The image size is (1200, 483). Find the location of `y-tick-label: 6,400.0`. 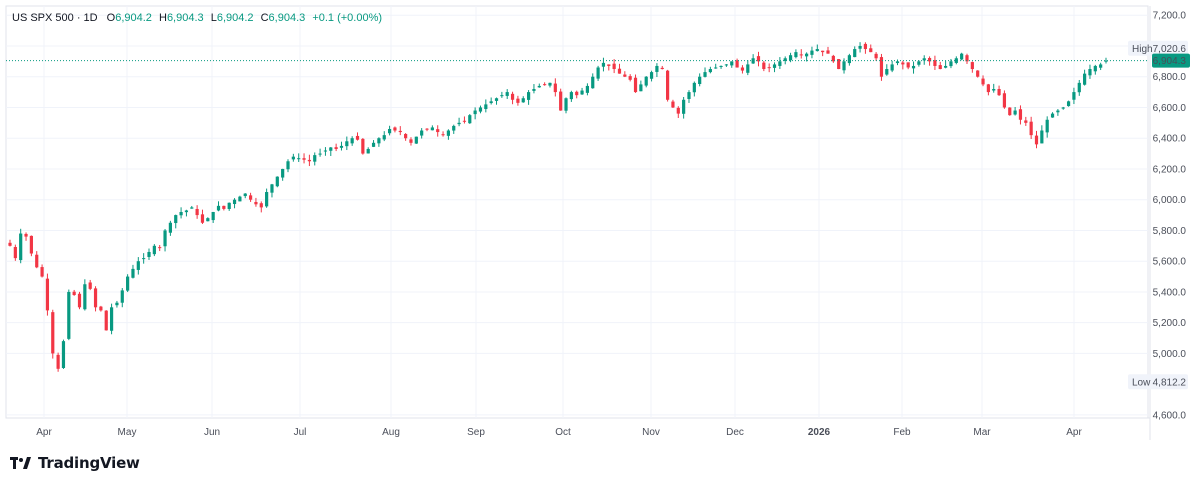

y-tick-label: 6,400.0 is located at coordinates (1170, 139).